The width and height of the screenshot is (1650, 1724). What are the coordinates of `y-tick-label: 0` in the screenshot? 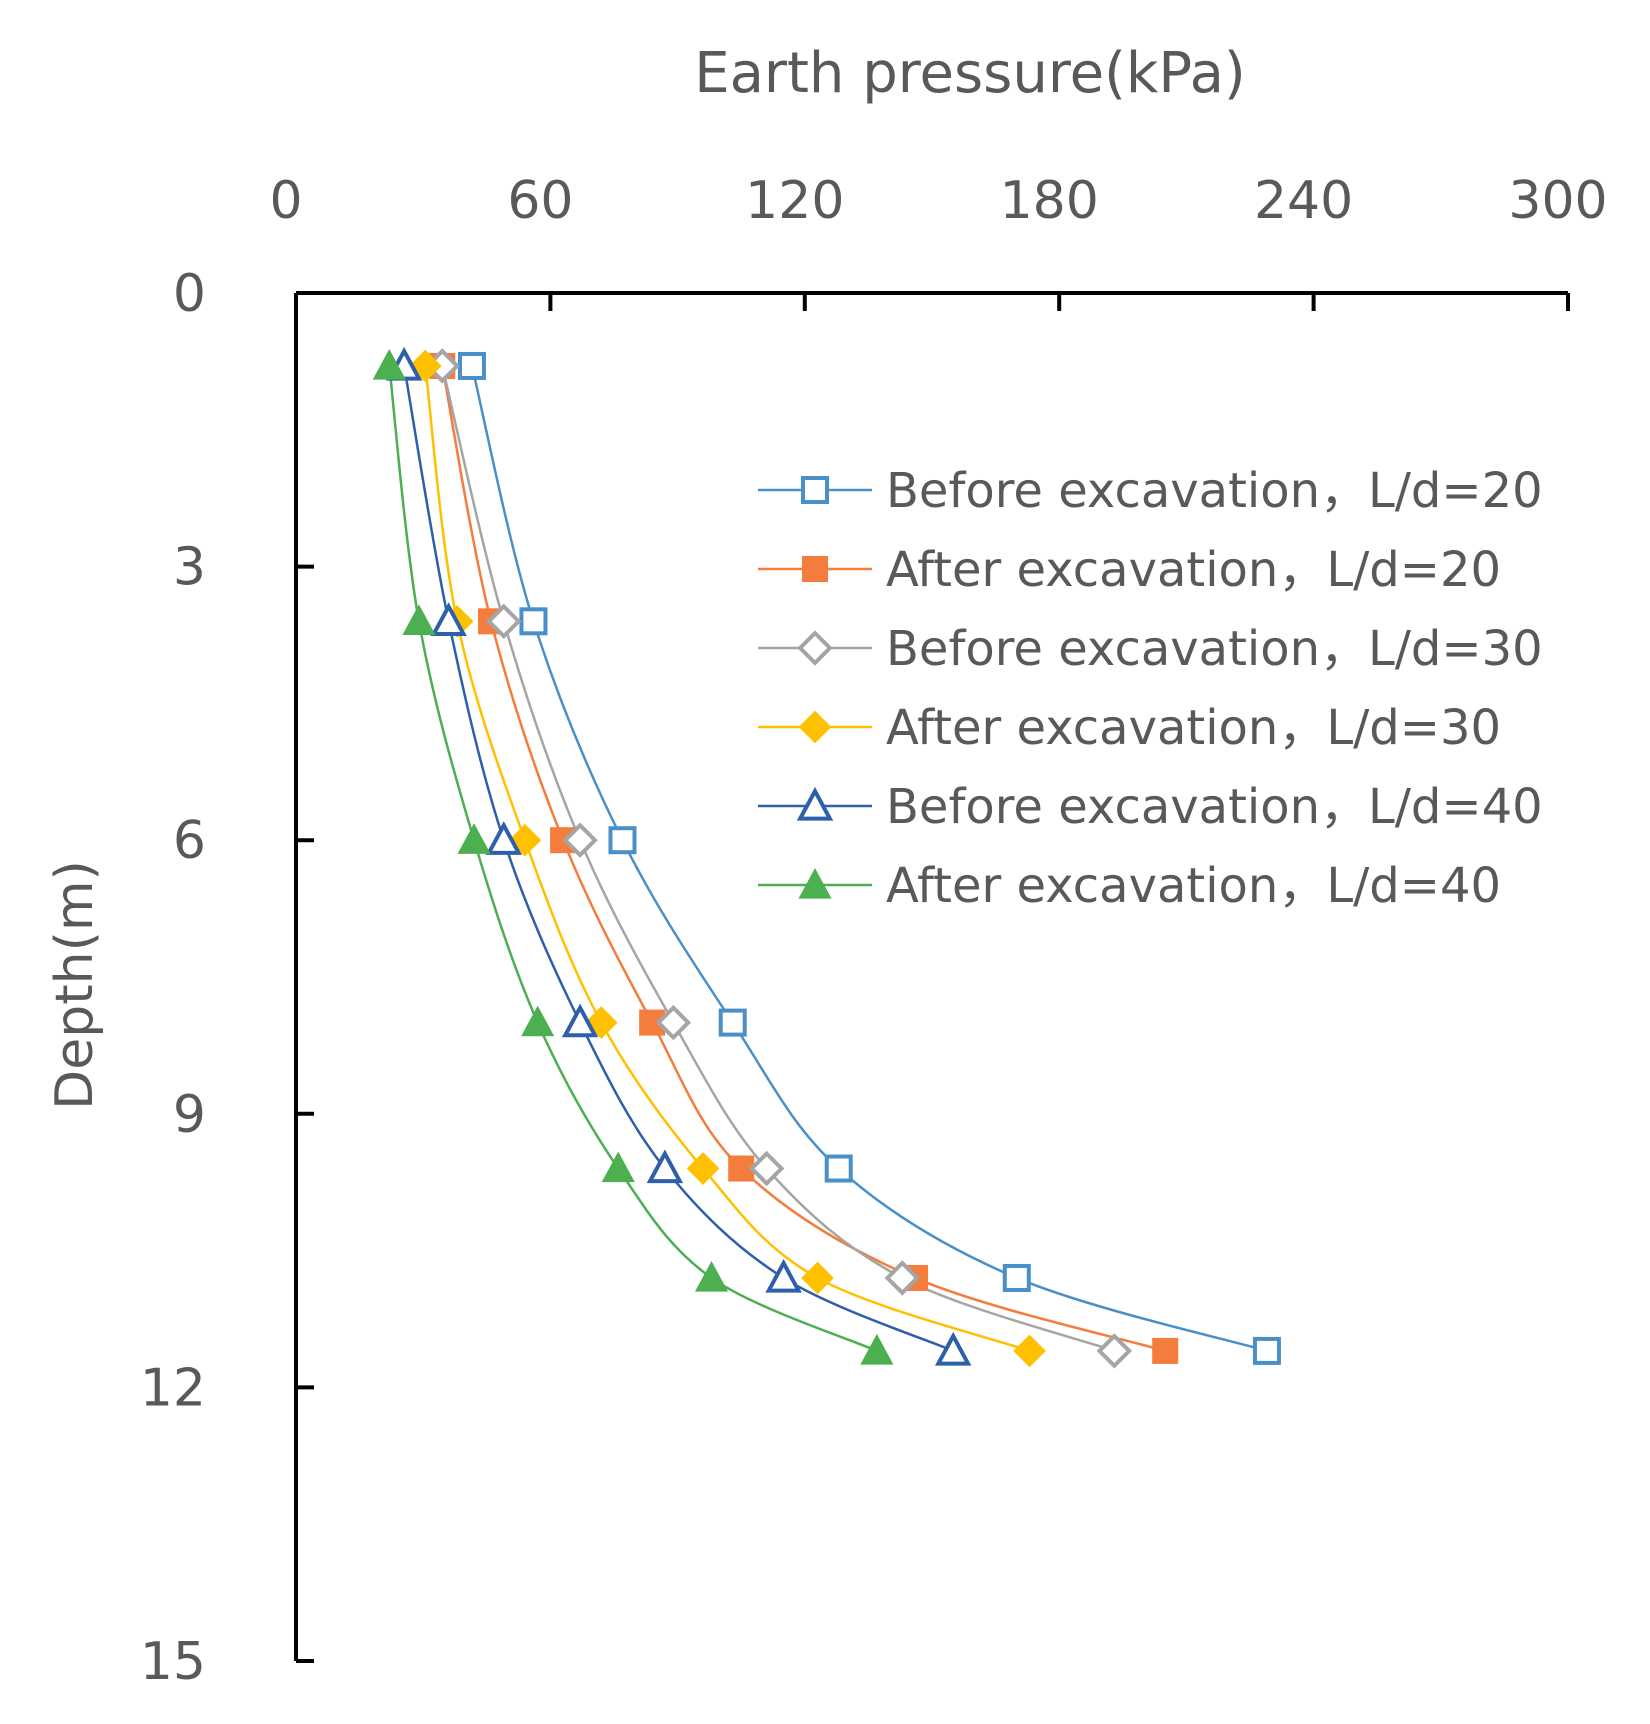 It's located at (189, 294).